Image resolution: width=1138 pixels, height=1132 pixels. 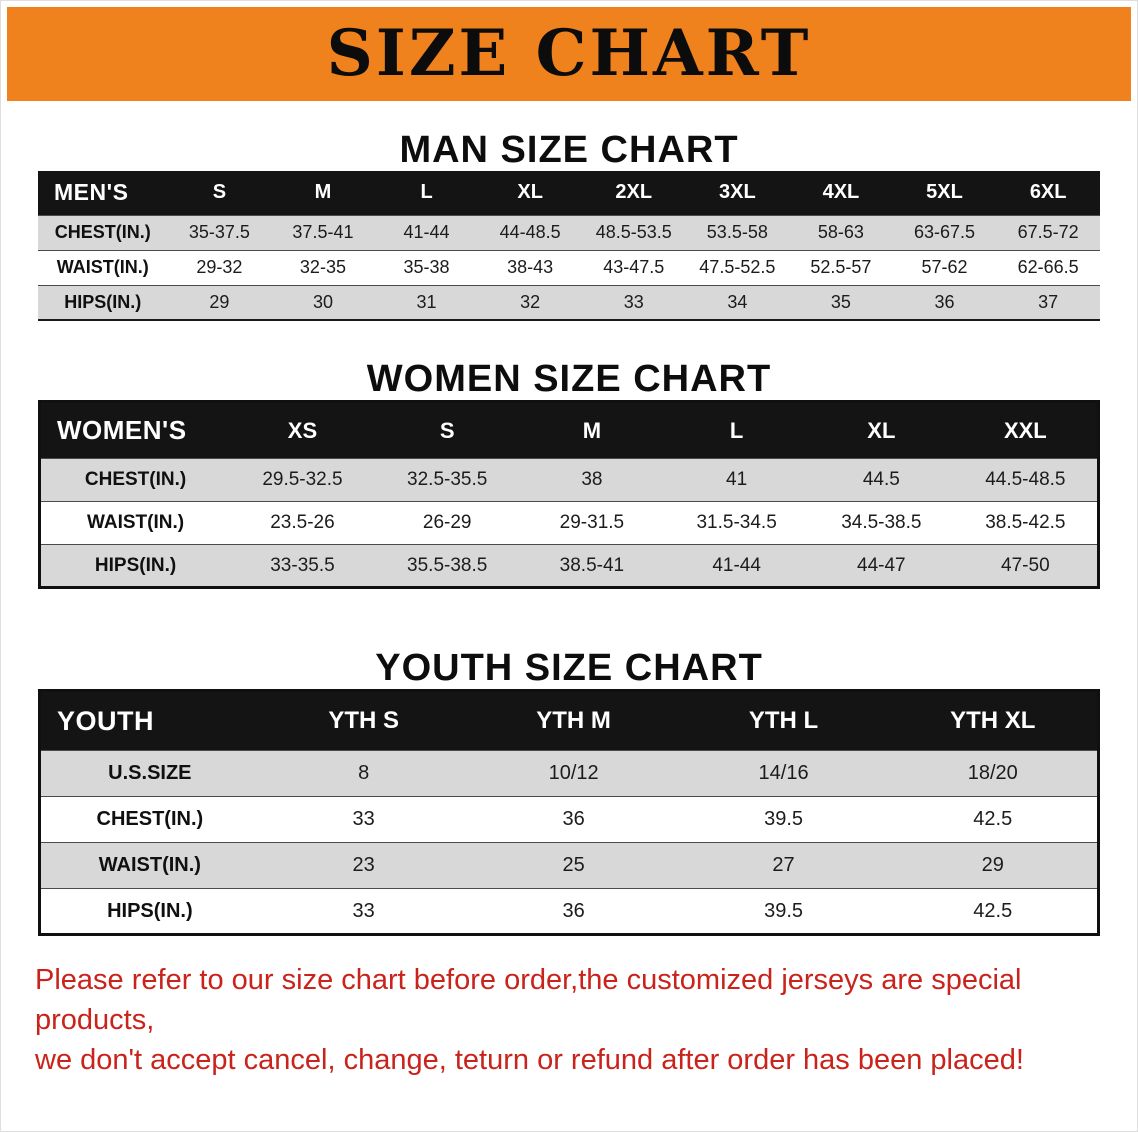 What do you see at coordinates (633, 232) in the screenshot?
I see `value-cell: 48.5-53.5` at bounding box center [633, 232].